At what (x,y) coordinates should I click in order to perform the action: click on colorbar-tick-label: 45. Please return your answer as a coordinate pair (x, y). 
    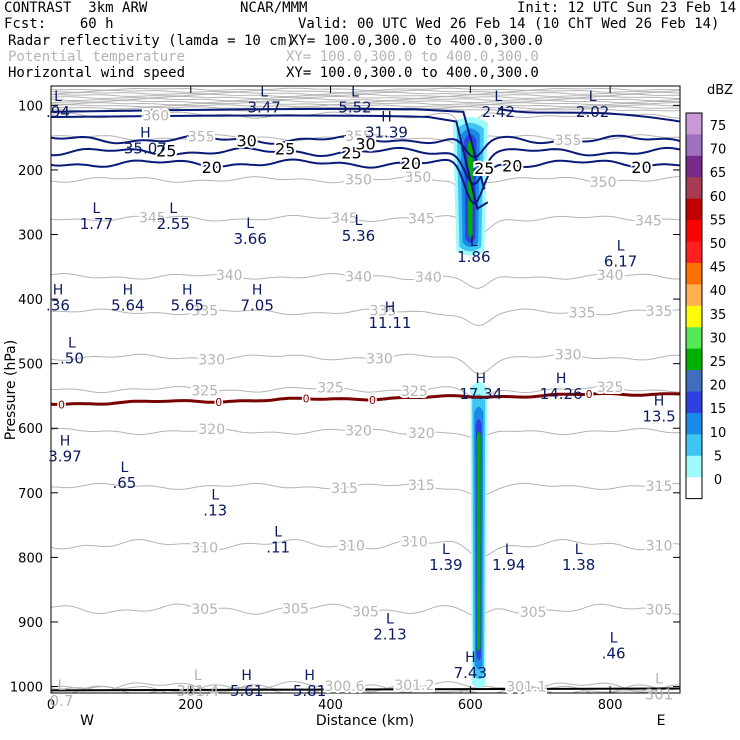
    Looking at the image, I should click on (718, 268).